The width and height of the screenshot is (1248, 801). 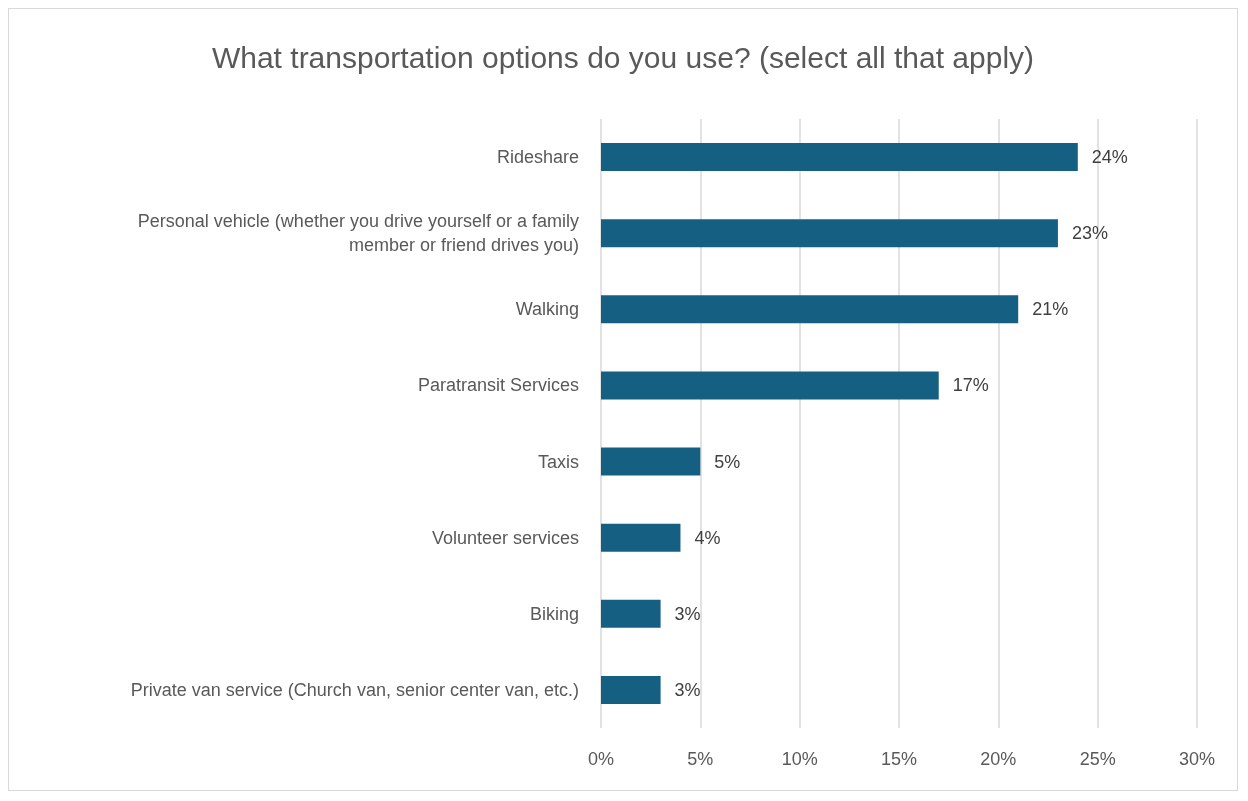 What do you see at coordinates (700, 759) in the screenshot?
I see `x-tick-label: 5%` at bounding box center [700, 759].